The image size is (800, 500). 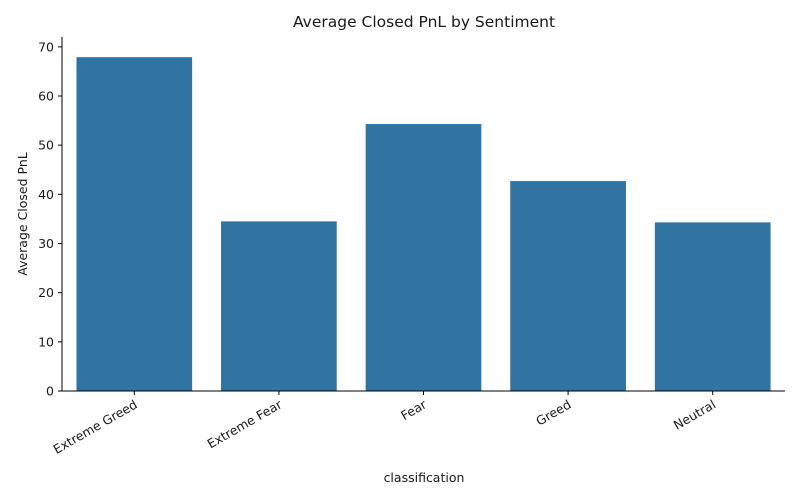 I want to click on x-tick-label: Extreme Greed, so click(x=94, y=427).